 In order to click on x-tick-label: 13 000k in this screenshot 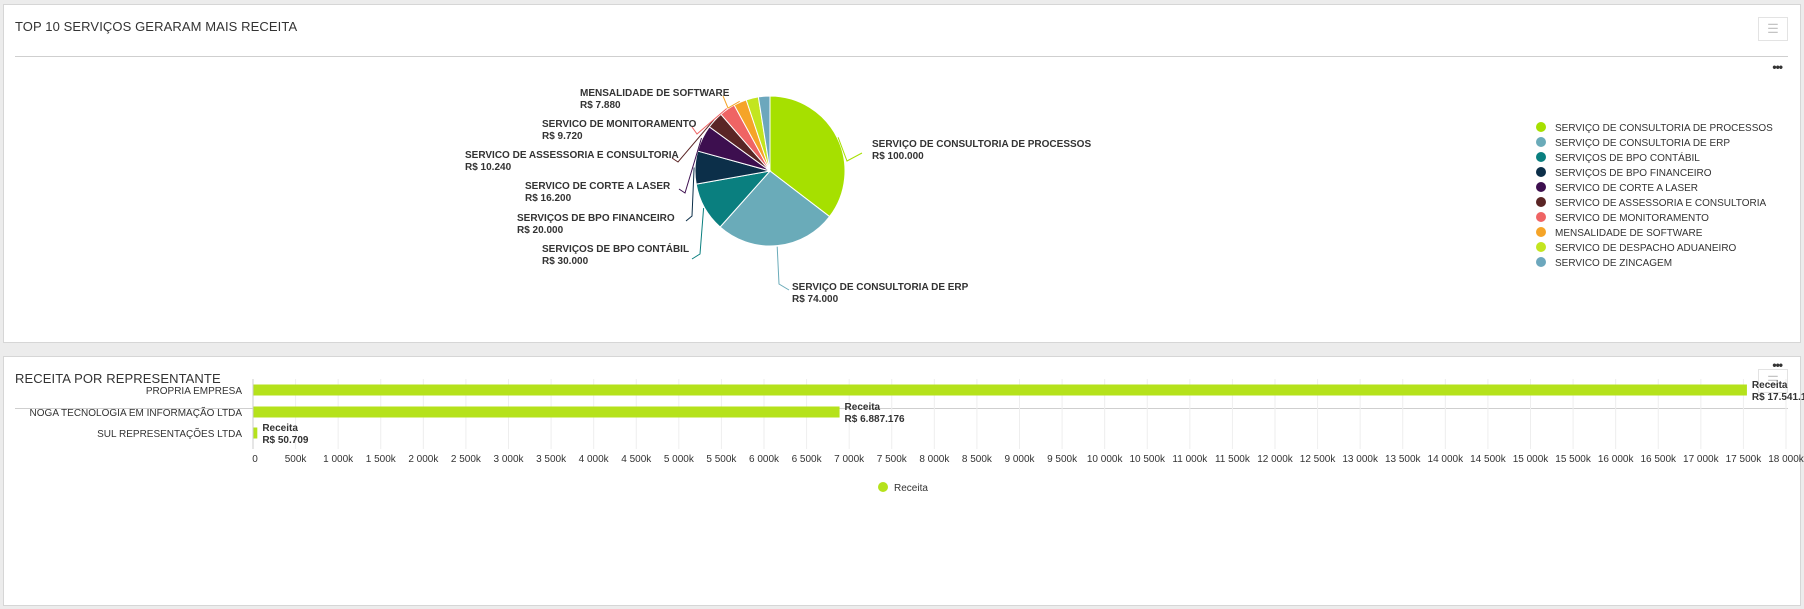, I will do `click(1360, 459)`.